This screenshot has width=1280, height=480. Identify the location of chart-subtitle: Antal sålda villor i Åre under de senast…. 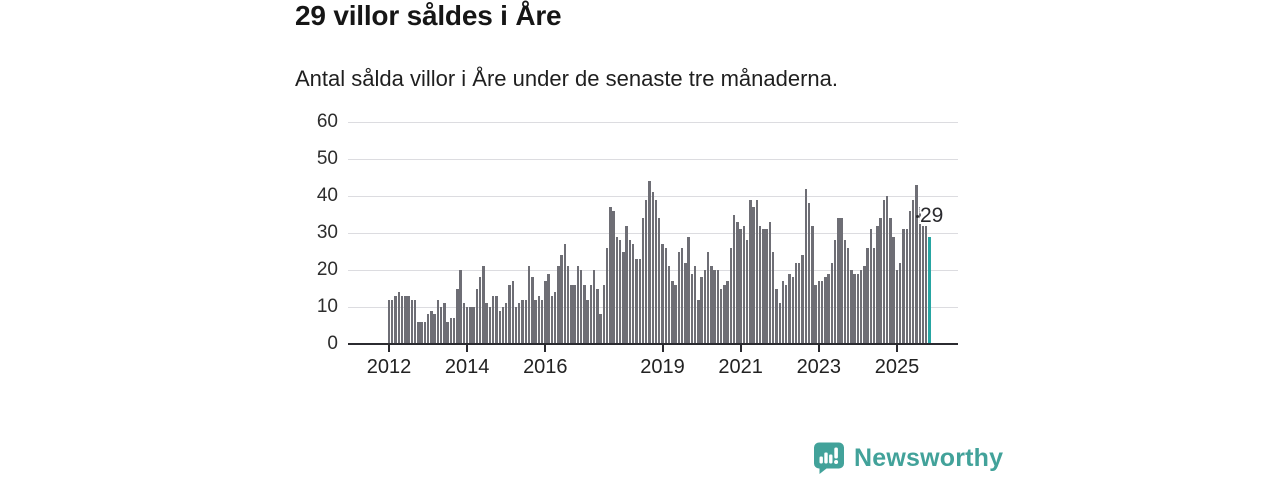
(566, 78).